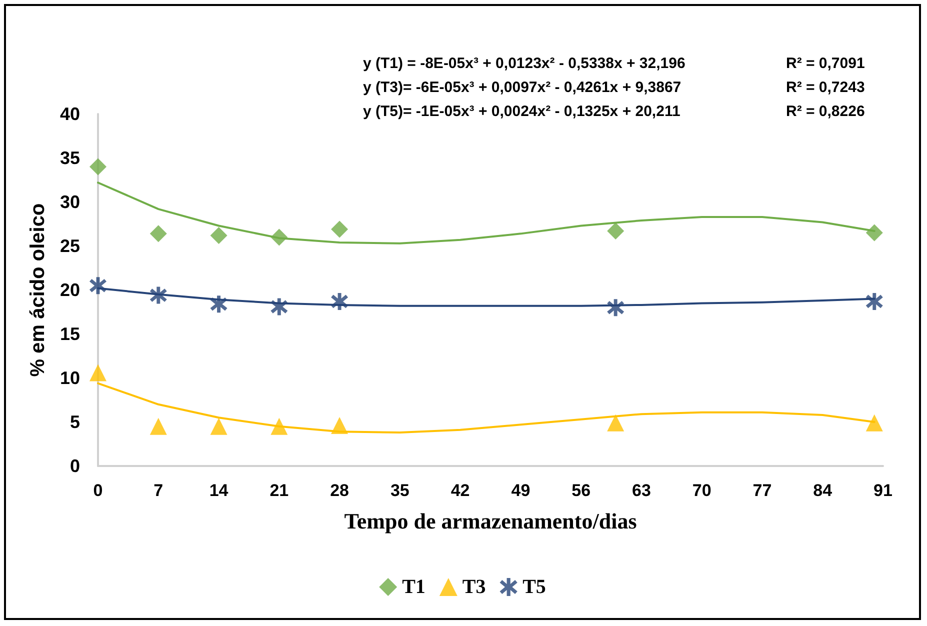  I want to click on annotation: y (T5)= -1E-05x³ + 0,0024x² - 0,1325x + 20,211, so click(521, 111).